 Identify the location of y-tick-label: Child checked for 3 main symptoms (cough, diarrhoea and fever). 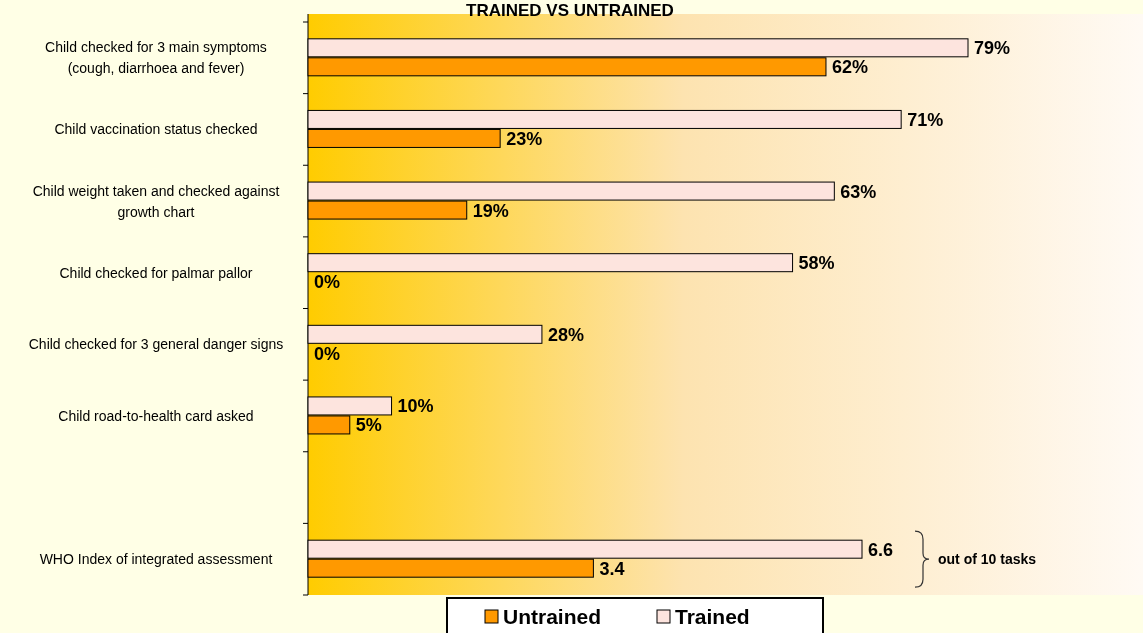
(156, 58).